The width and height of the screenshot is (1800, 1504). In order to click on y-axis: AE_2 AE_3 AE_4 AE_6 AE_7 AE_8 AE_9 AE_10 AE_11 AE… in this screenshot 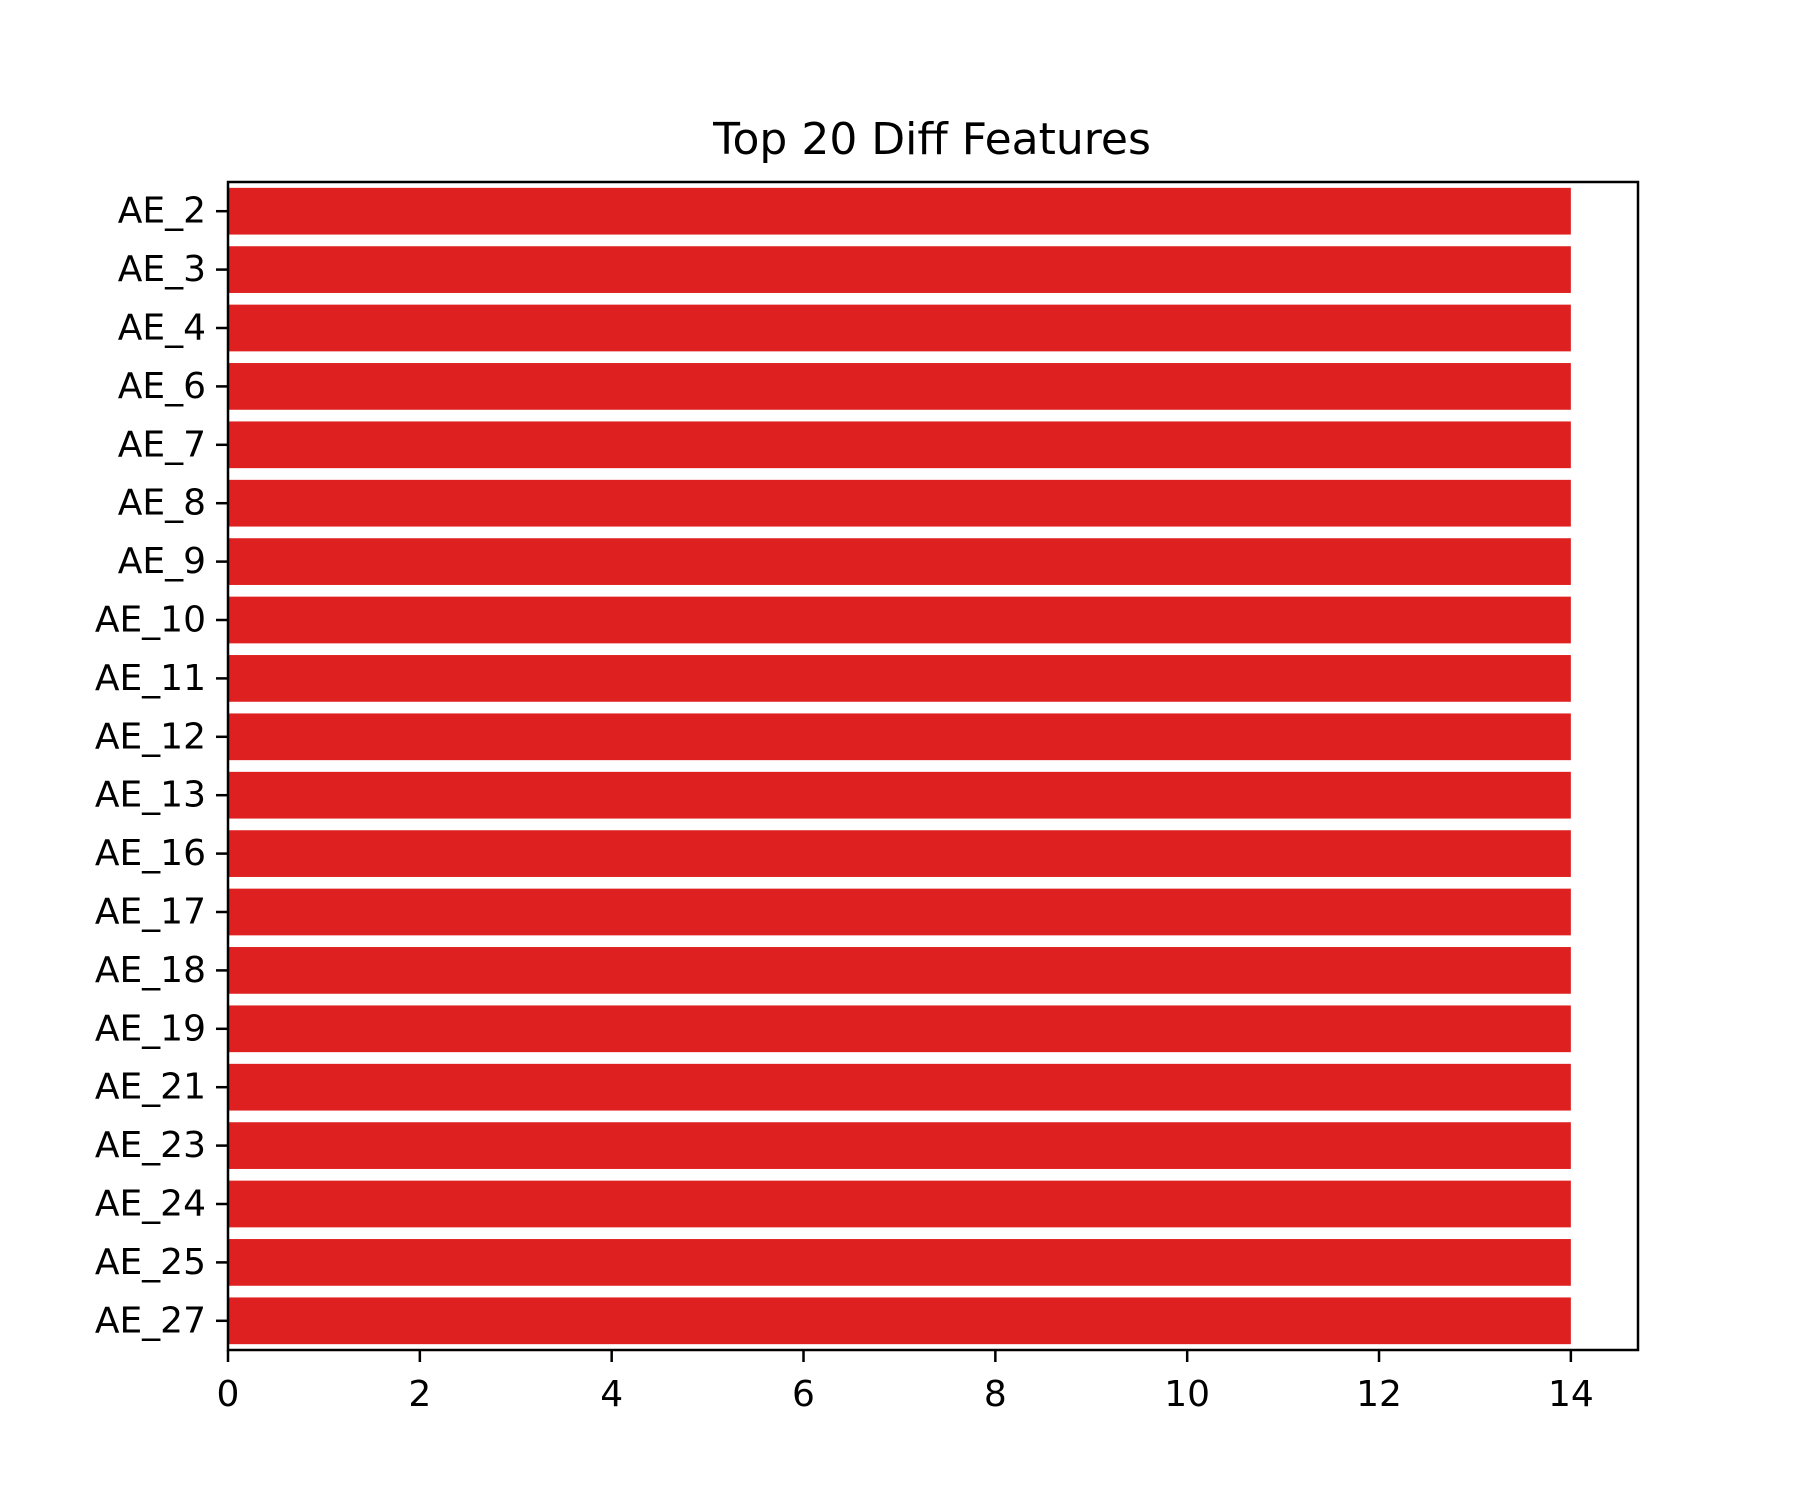, I will do `click(161, 766)`.